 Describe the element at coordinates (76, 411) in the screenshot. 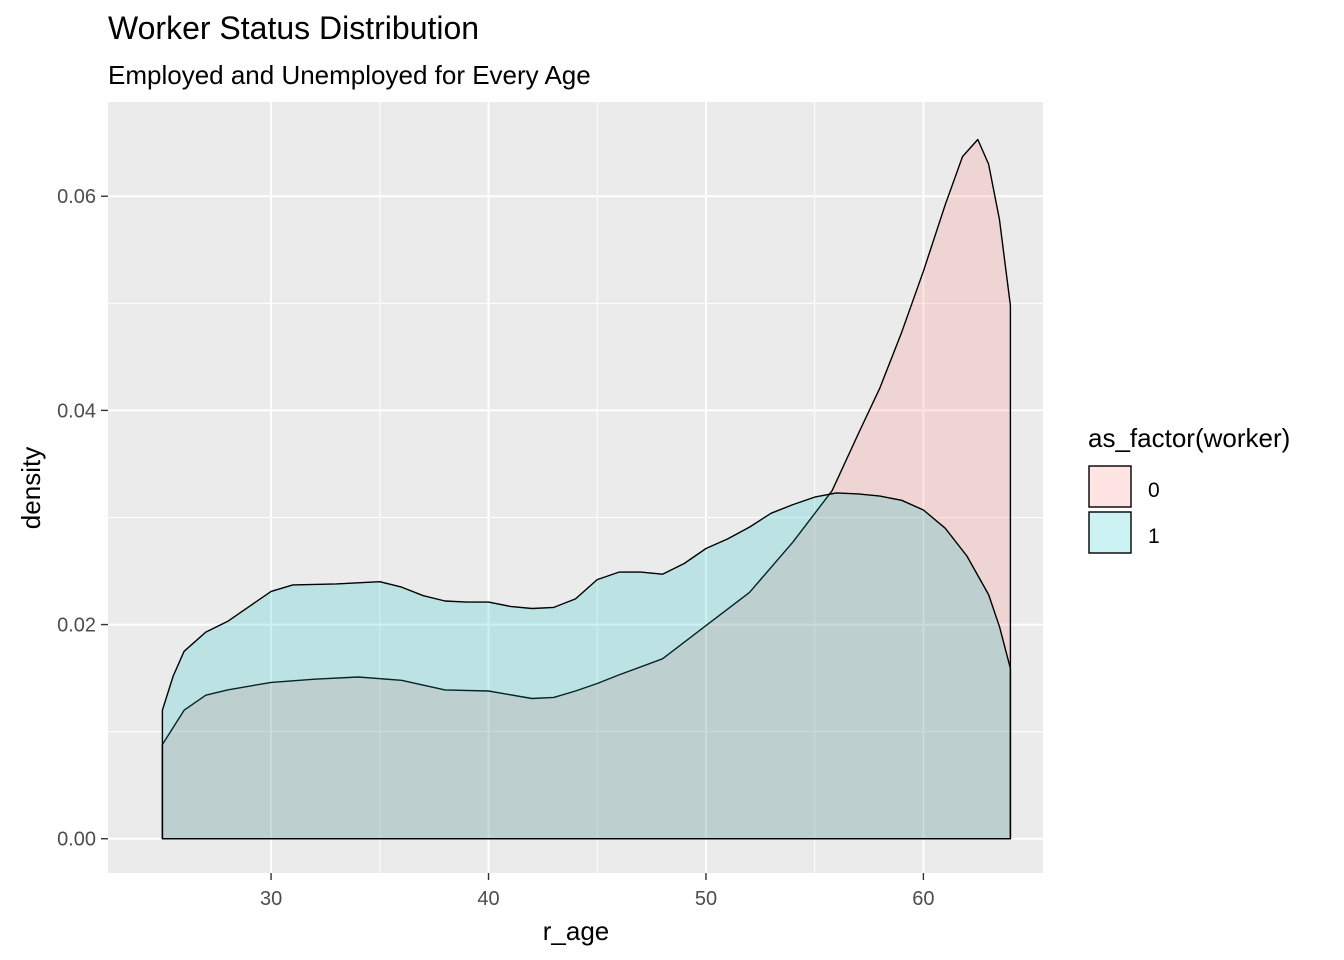

I see `y-tick-label: 0.04` at that location.